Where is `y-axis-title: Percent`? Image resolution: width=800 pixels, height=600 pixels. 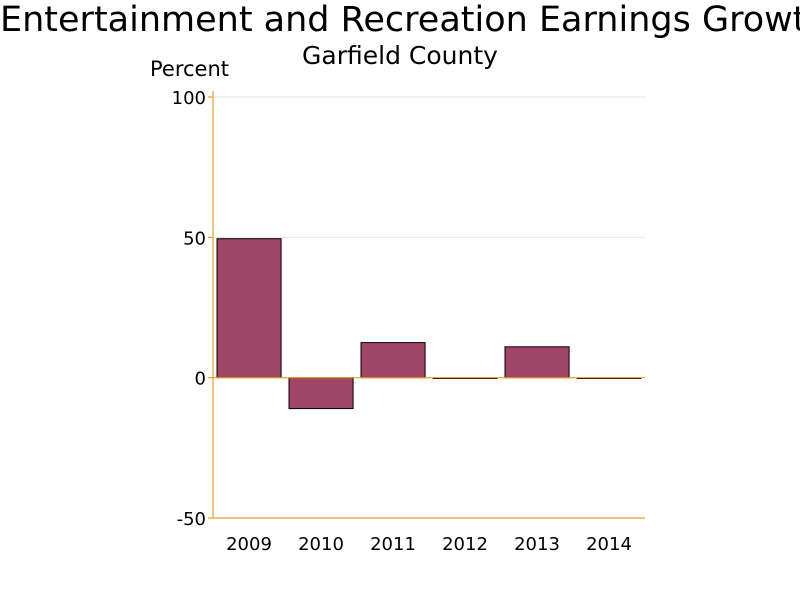
y-axis-title: Percent is located at coordinates (190, 69).